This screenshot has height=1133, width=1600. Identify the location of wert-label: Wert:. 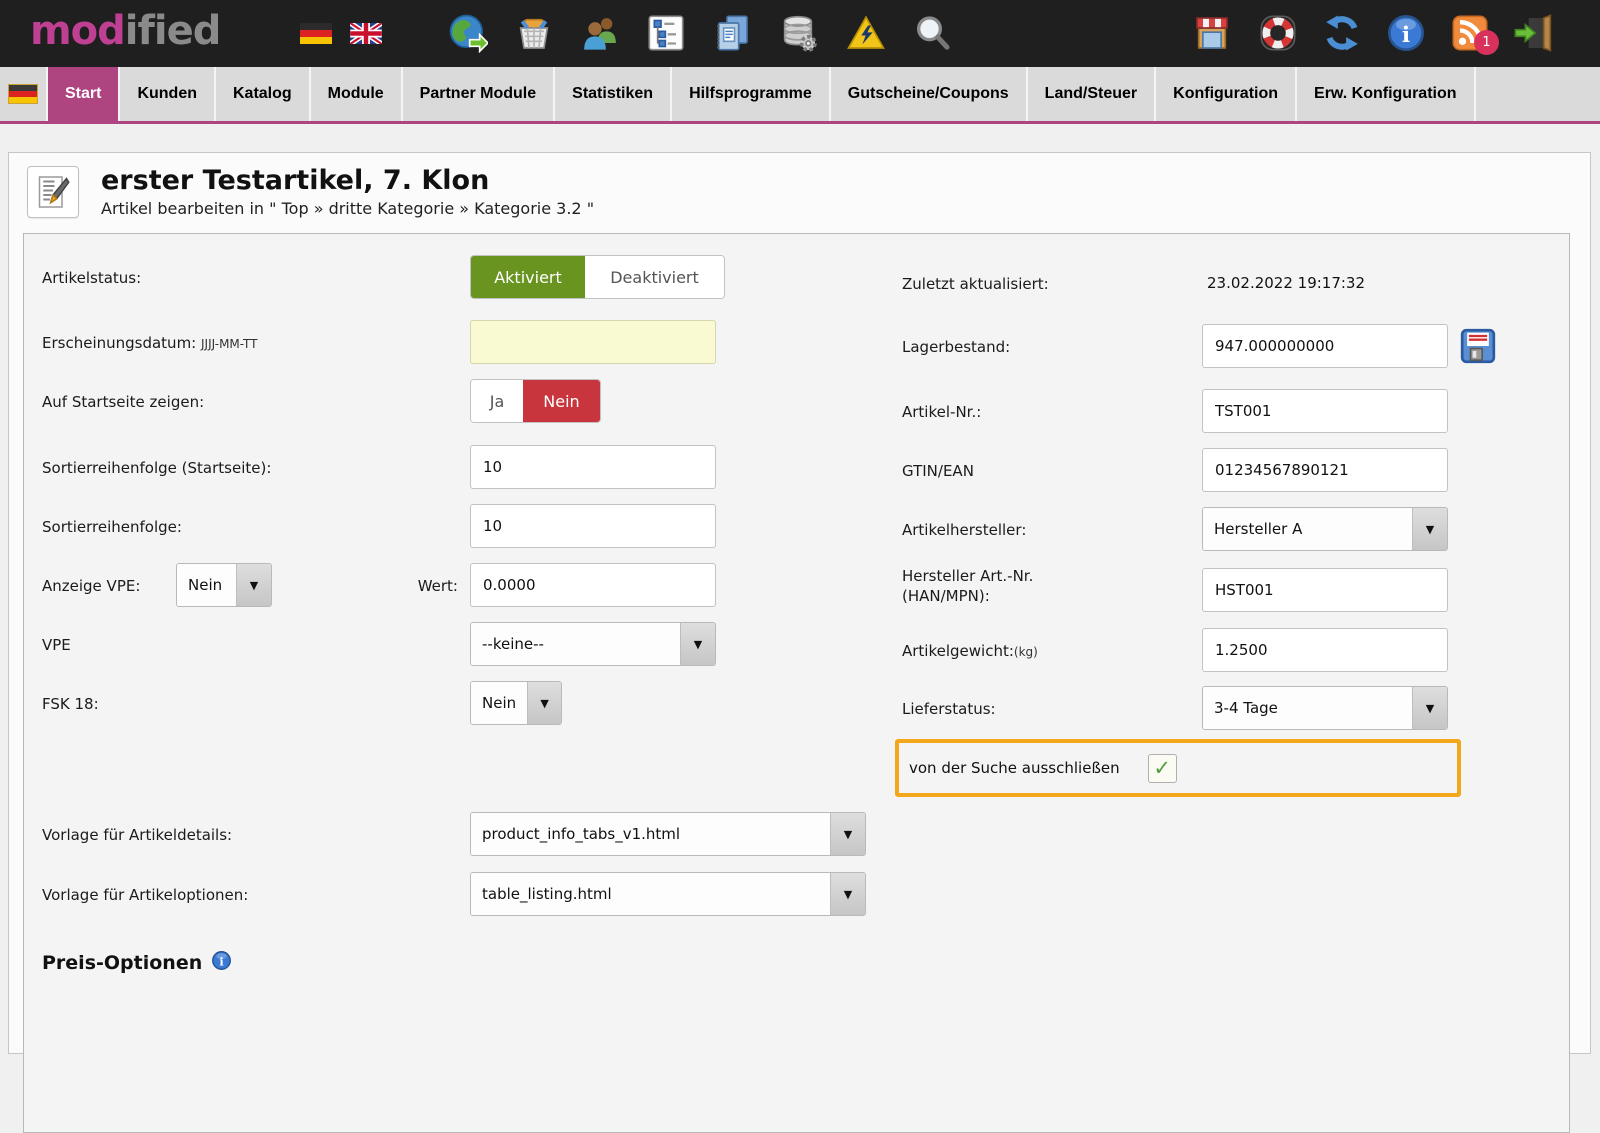
(437, 586).